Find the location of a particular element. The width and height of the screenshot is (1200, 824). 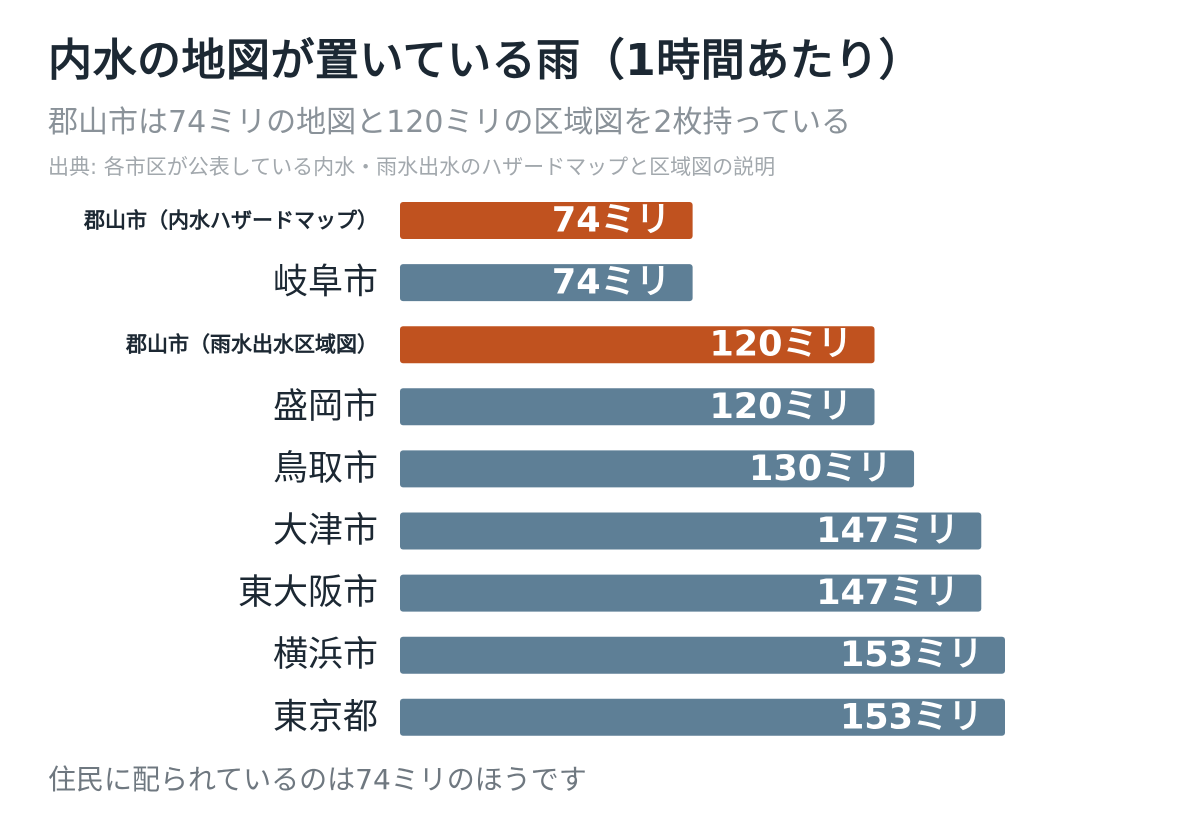

category-label-6: 東大阪市 is located at coordinates (308, 593).